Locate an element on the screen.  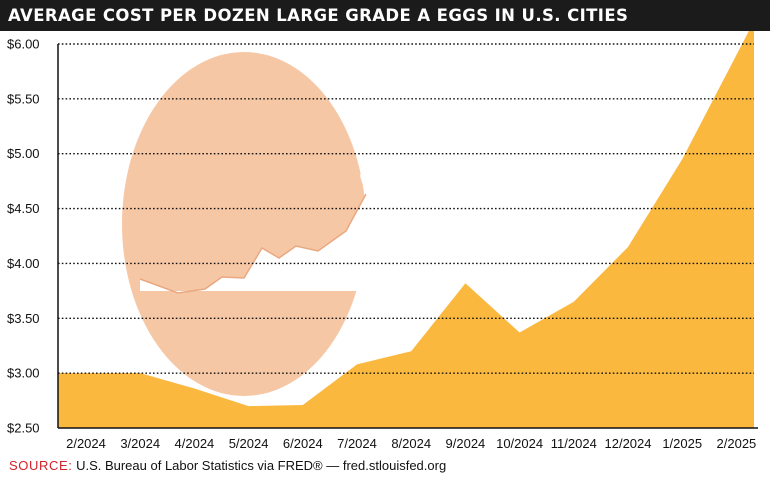
y-tick-label: $4.00 is located at coordinates (23, 263).